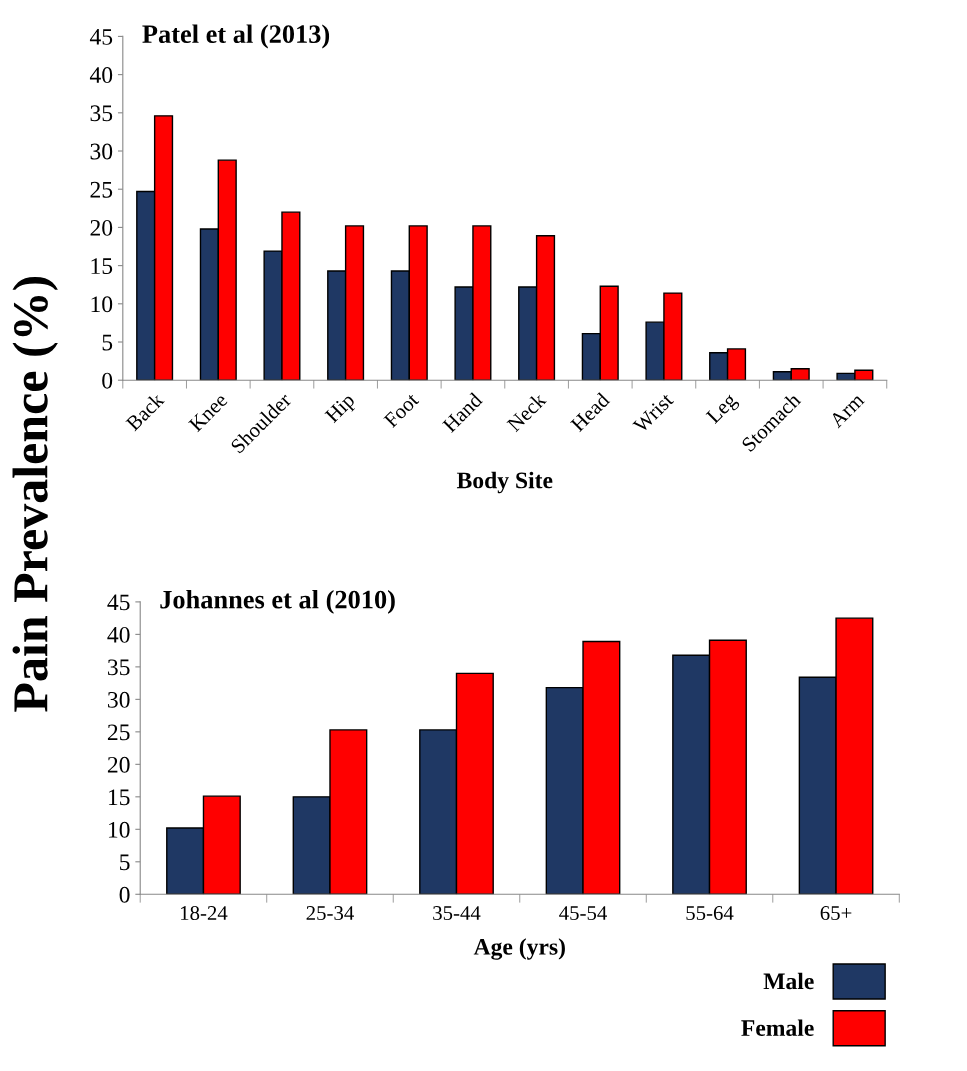 This screenshot has width=967, height=1071. I want to click on x-tick-label: 45-54, so click(583, 913).